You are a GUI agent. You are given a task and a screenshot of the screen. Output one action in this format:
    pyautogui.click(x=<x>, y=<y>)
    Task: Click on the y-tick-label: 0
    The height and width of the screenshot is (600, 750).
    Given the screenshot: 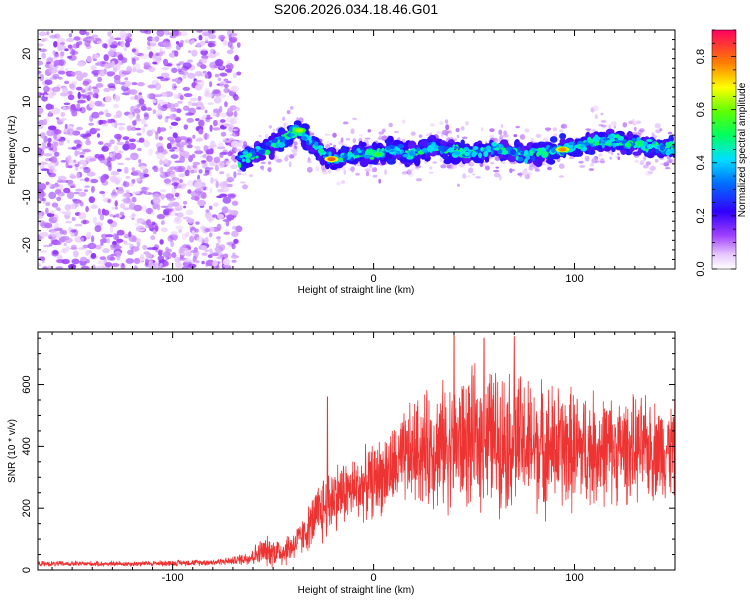 What is the action you would take?
    pyautogui.click(x=27, y=149)
    